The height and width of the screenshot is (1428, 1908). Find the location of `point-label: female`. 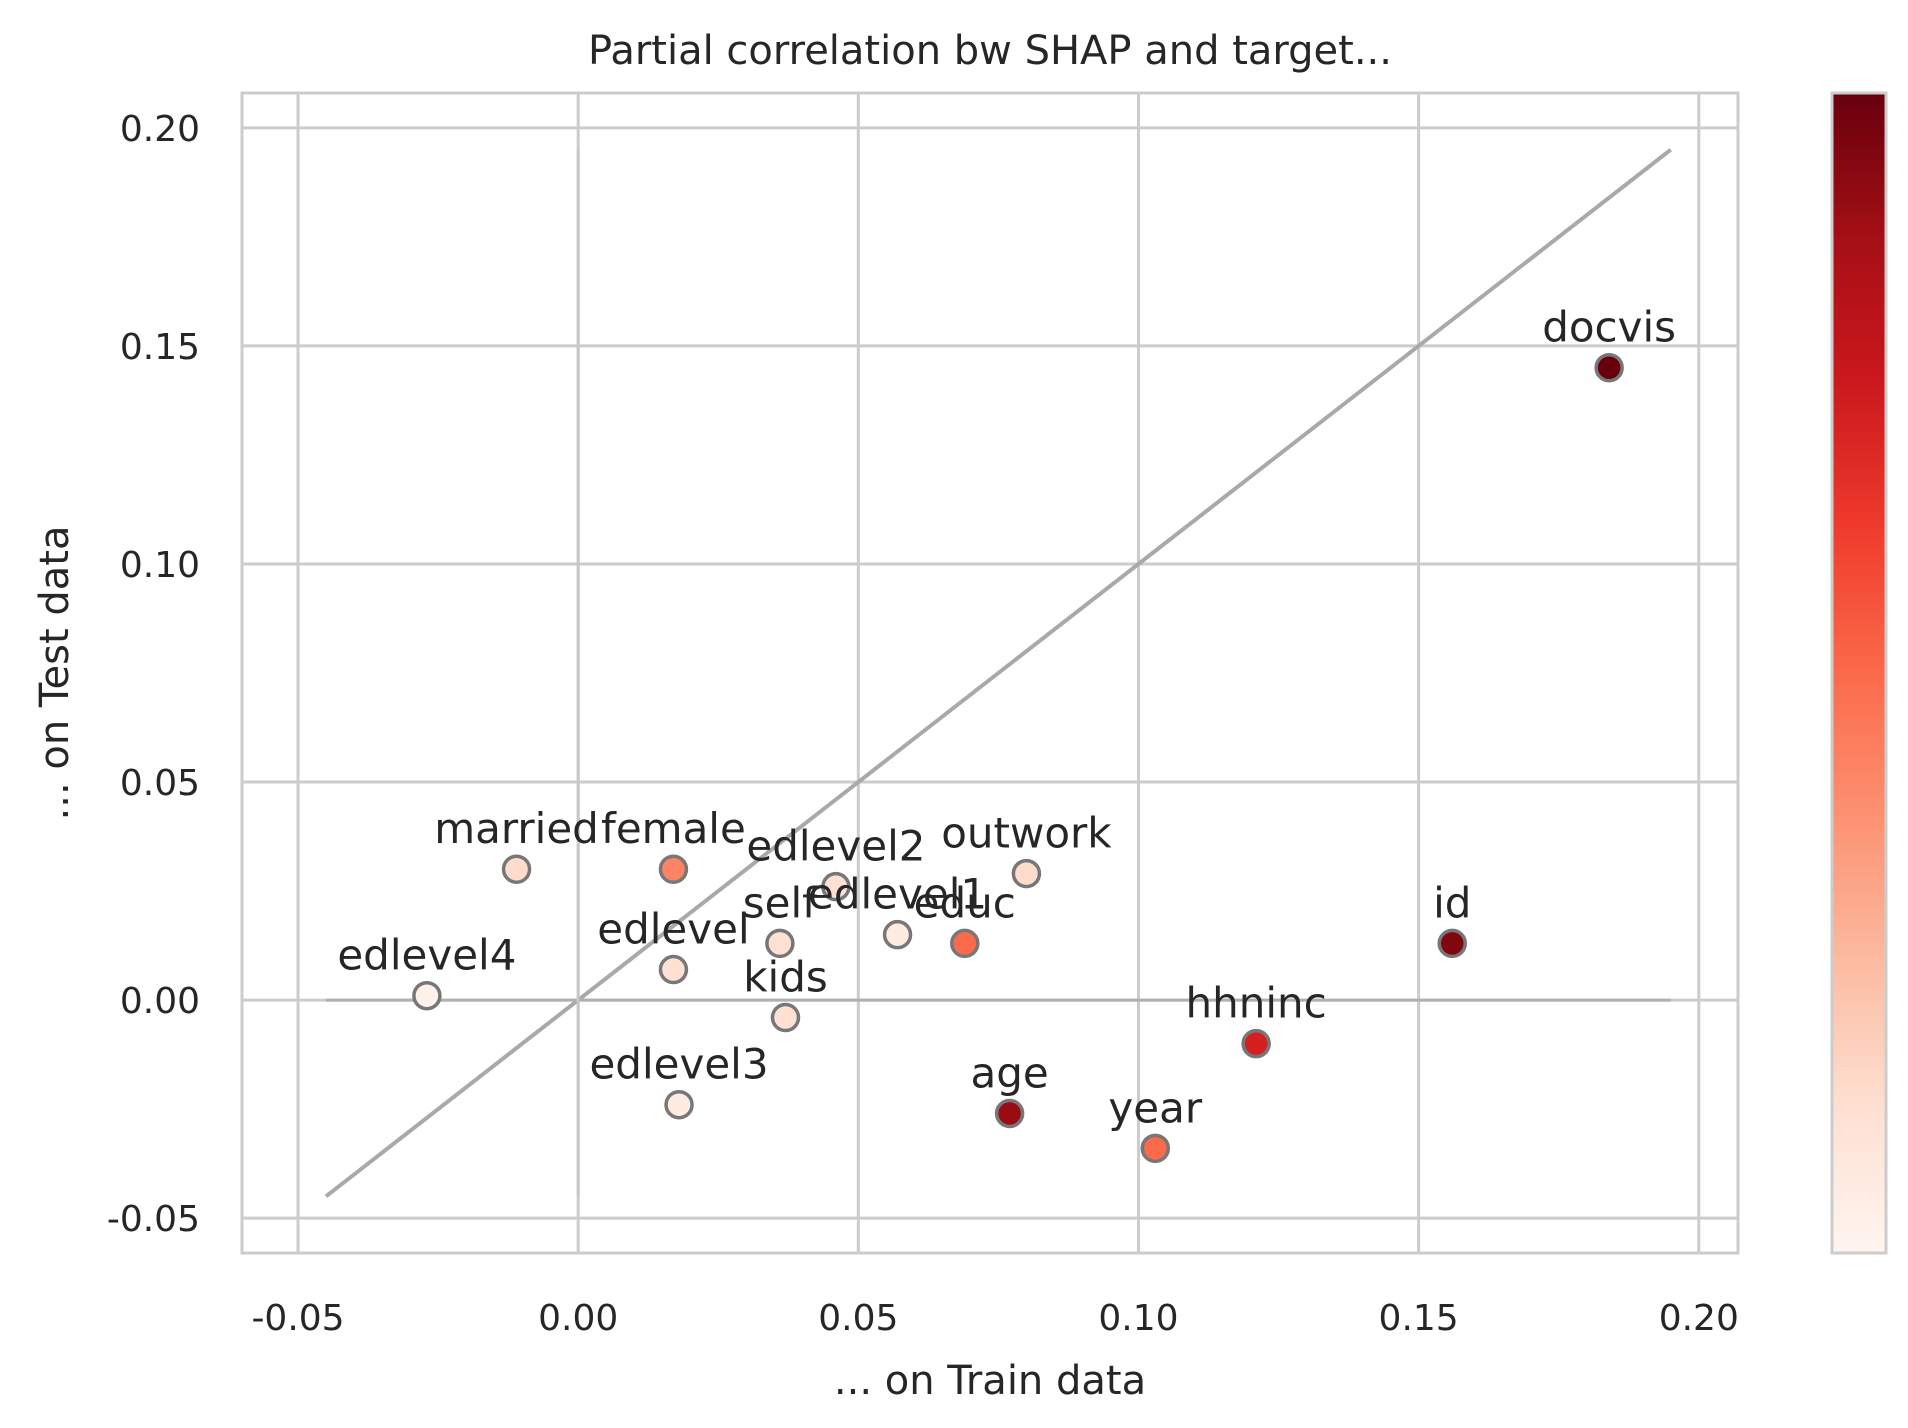

point-label: female is located at coordinates (673, 828).